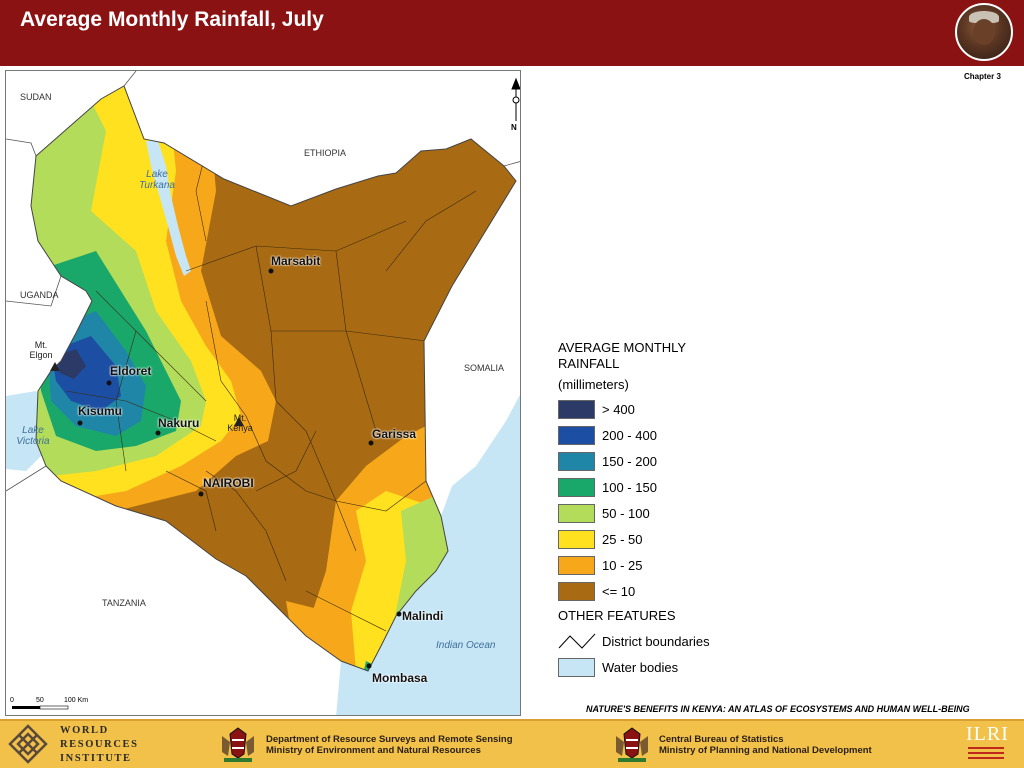  Describe the element at coordinates (721, 739) in the screenshot. I see `dept2-line-1: Central Bureau of Statistics` at that location.